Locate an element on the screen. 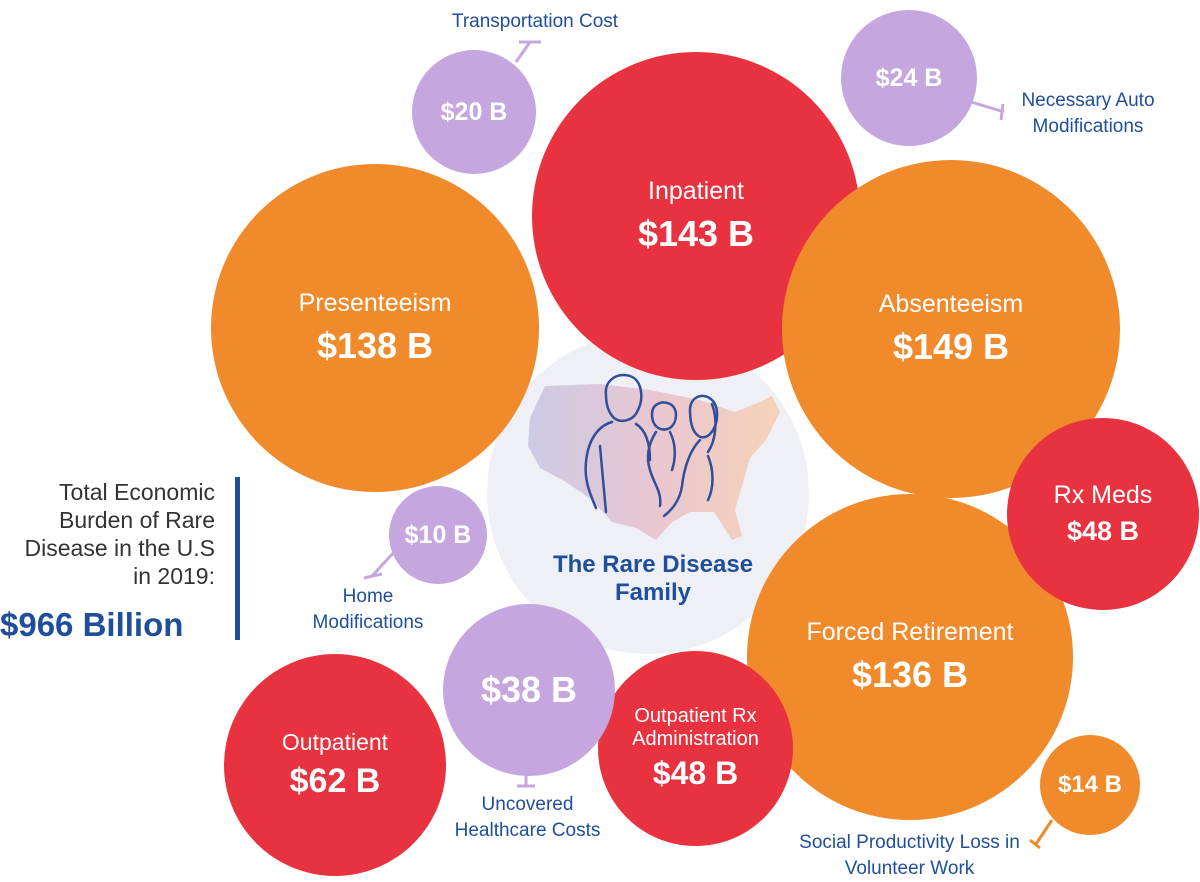 Image resolution: width=1200 pixels, height=882 pixels. auto-mods-callout: Necessary Auto Modifications is located at coordinates (1088, 113).